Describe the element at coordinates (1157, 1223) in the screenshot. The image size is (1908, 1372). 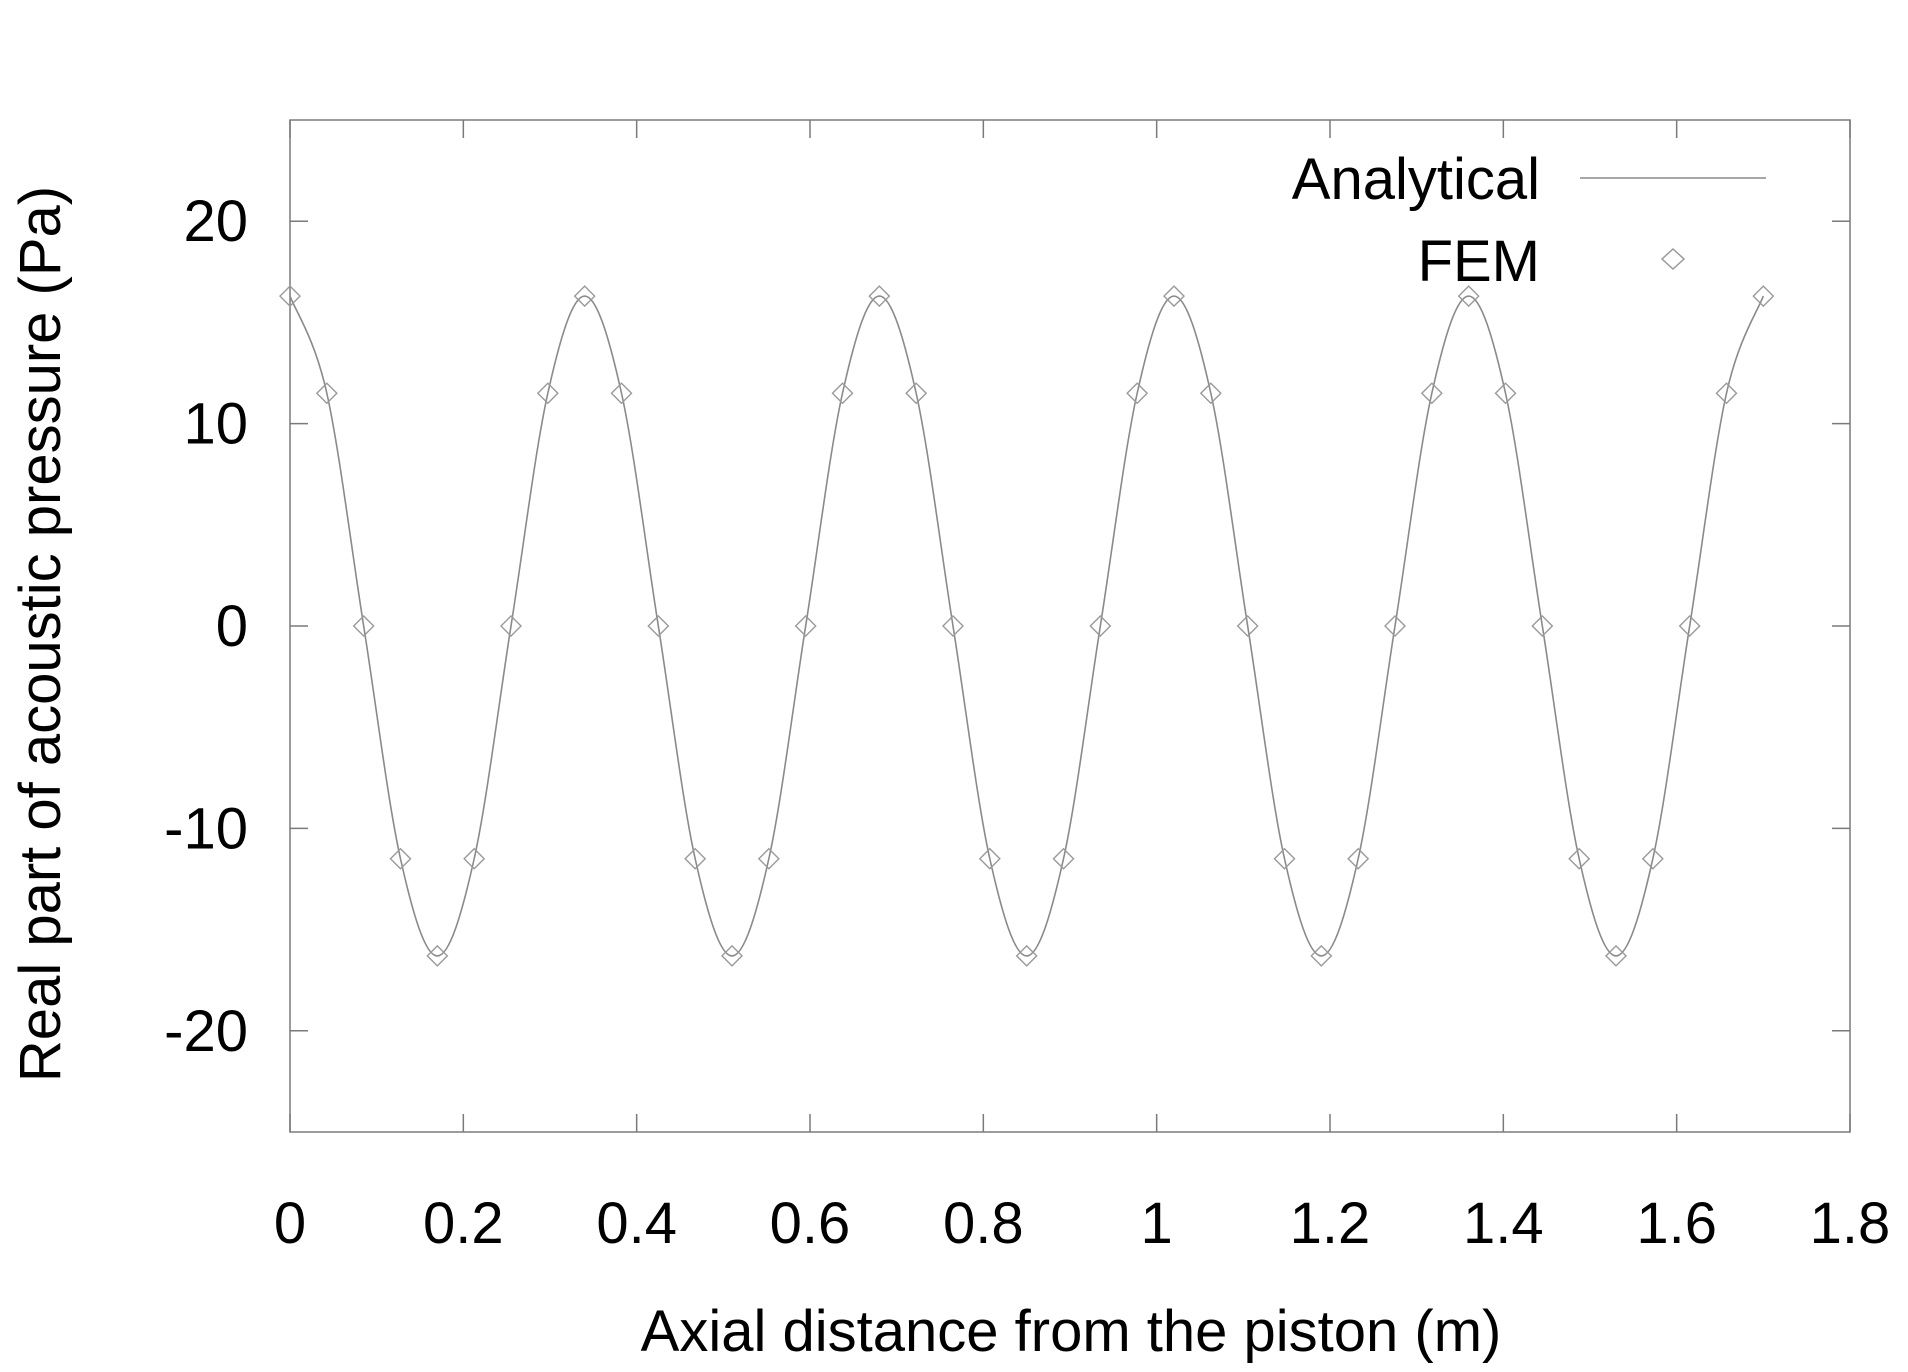
I see `x-tick-label: 1` at that location.